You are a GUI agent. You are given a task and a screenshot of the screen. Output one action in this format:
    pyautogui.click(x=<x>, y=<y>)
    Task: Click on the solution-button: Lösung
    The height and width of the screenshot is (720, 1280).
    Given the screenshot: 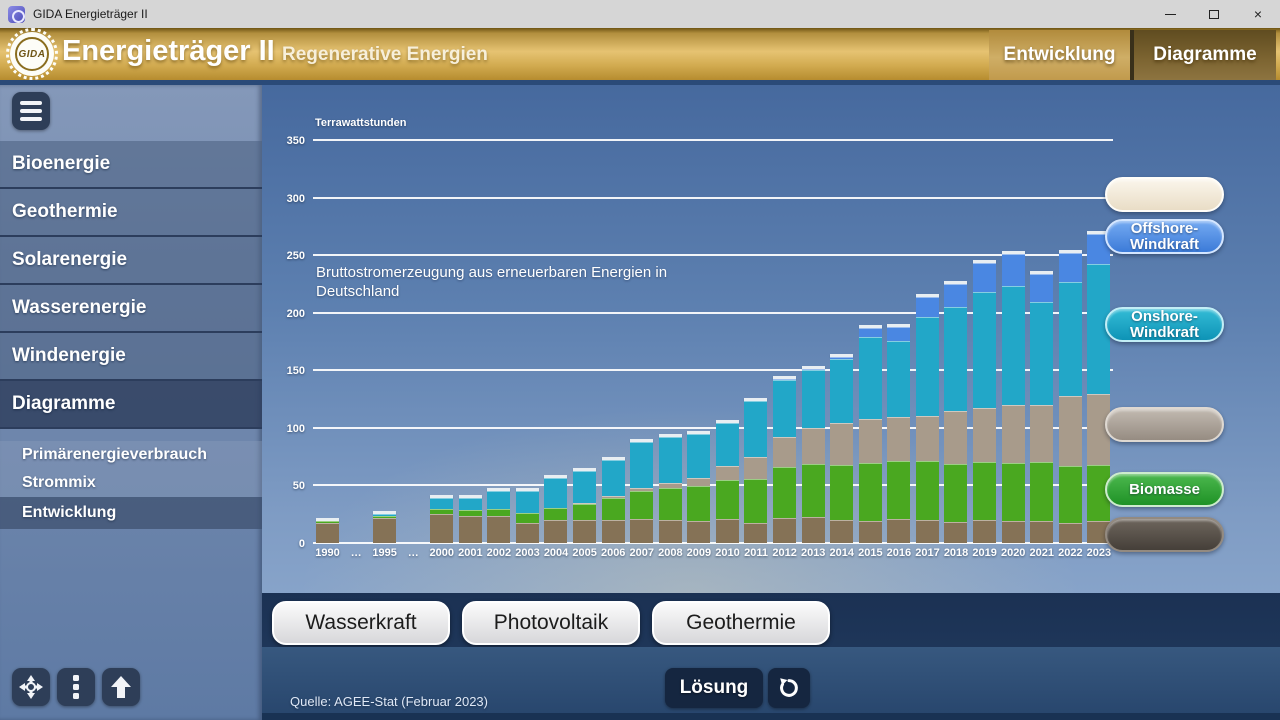 What is the action you would take?
    pyautogui.click(x=714, y=688)
    